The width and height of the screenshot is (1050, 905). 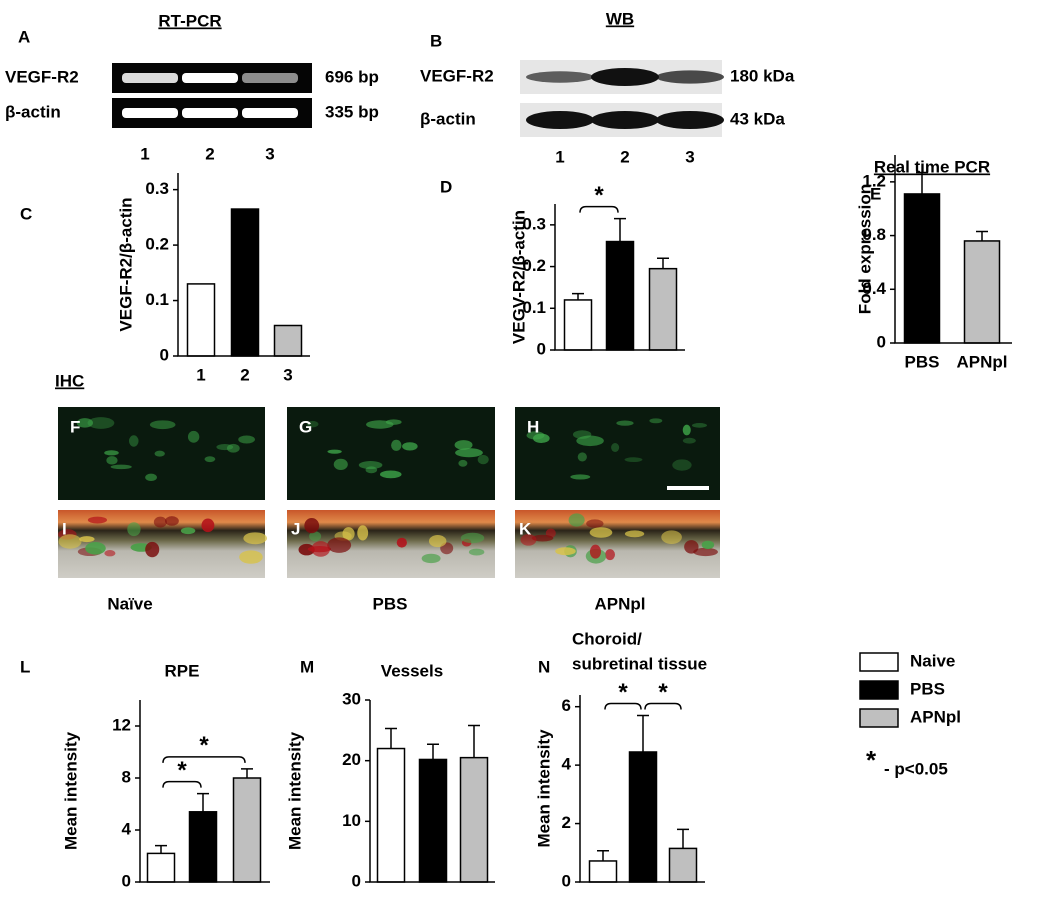 I want to click on panel-letter: C, so click(x=26, y=213).